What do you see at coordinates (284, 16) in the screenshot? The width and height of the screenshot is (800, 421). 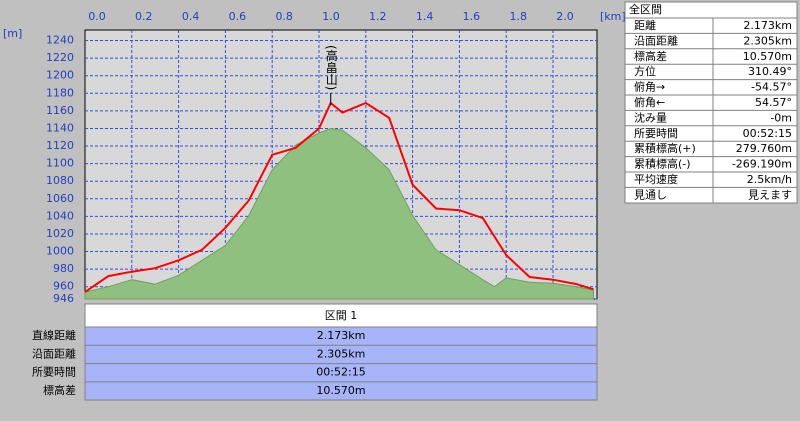 I see `x-tick-label: 0.8` at bounding box center [284, 16].